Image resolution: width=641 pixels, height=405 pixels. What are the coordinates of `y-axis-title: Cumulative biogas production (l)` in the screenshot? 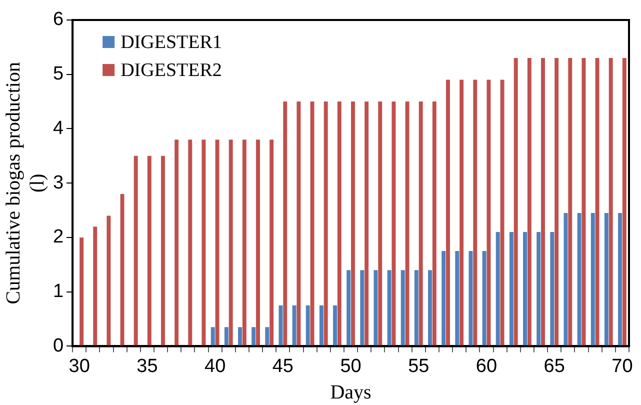 It's located at (25, 183).